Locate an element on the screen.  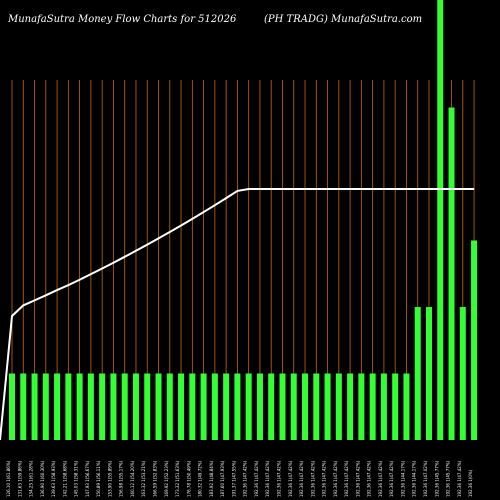
x-tick-label: 191.37 1(47.55%) is located at coordinates (233, 478).